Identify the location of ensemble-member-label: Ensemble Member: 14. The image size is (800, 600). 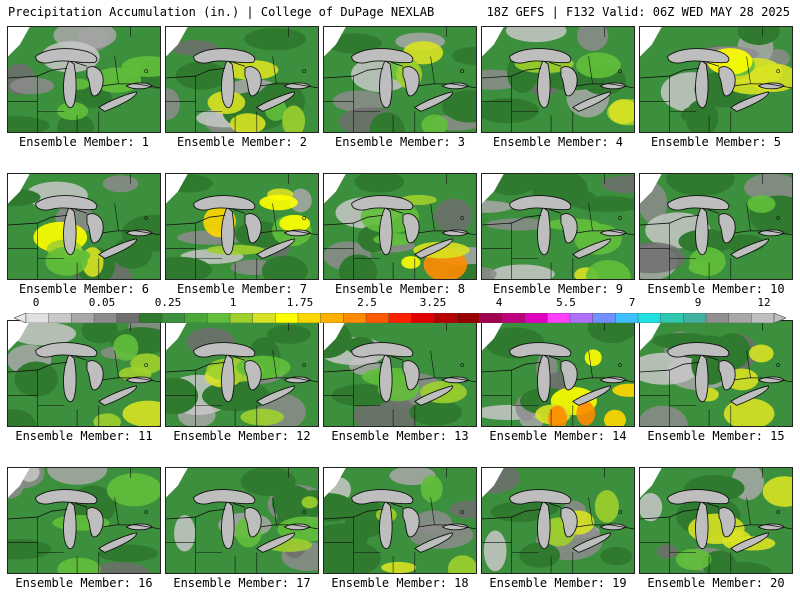
(558, 436).